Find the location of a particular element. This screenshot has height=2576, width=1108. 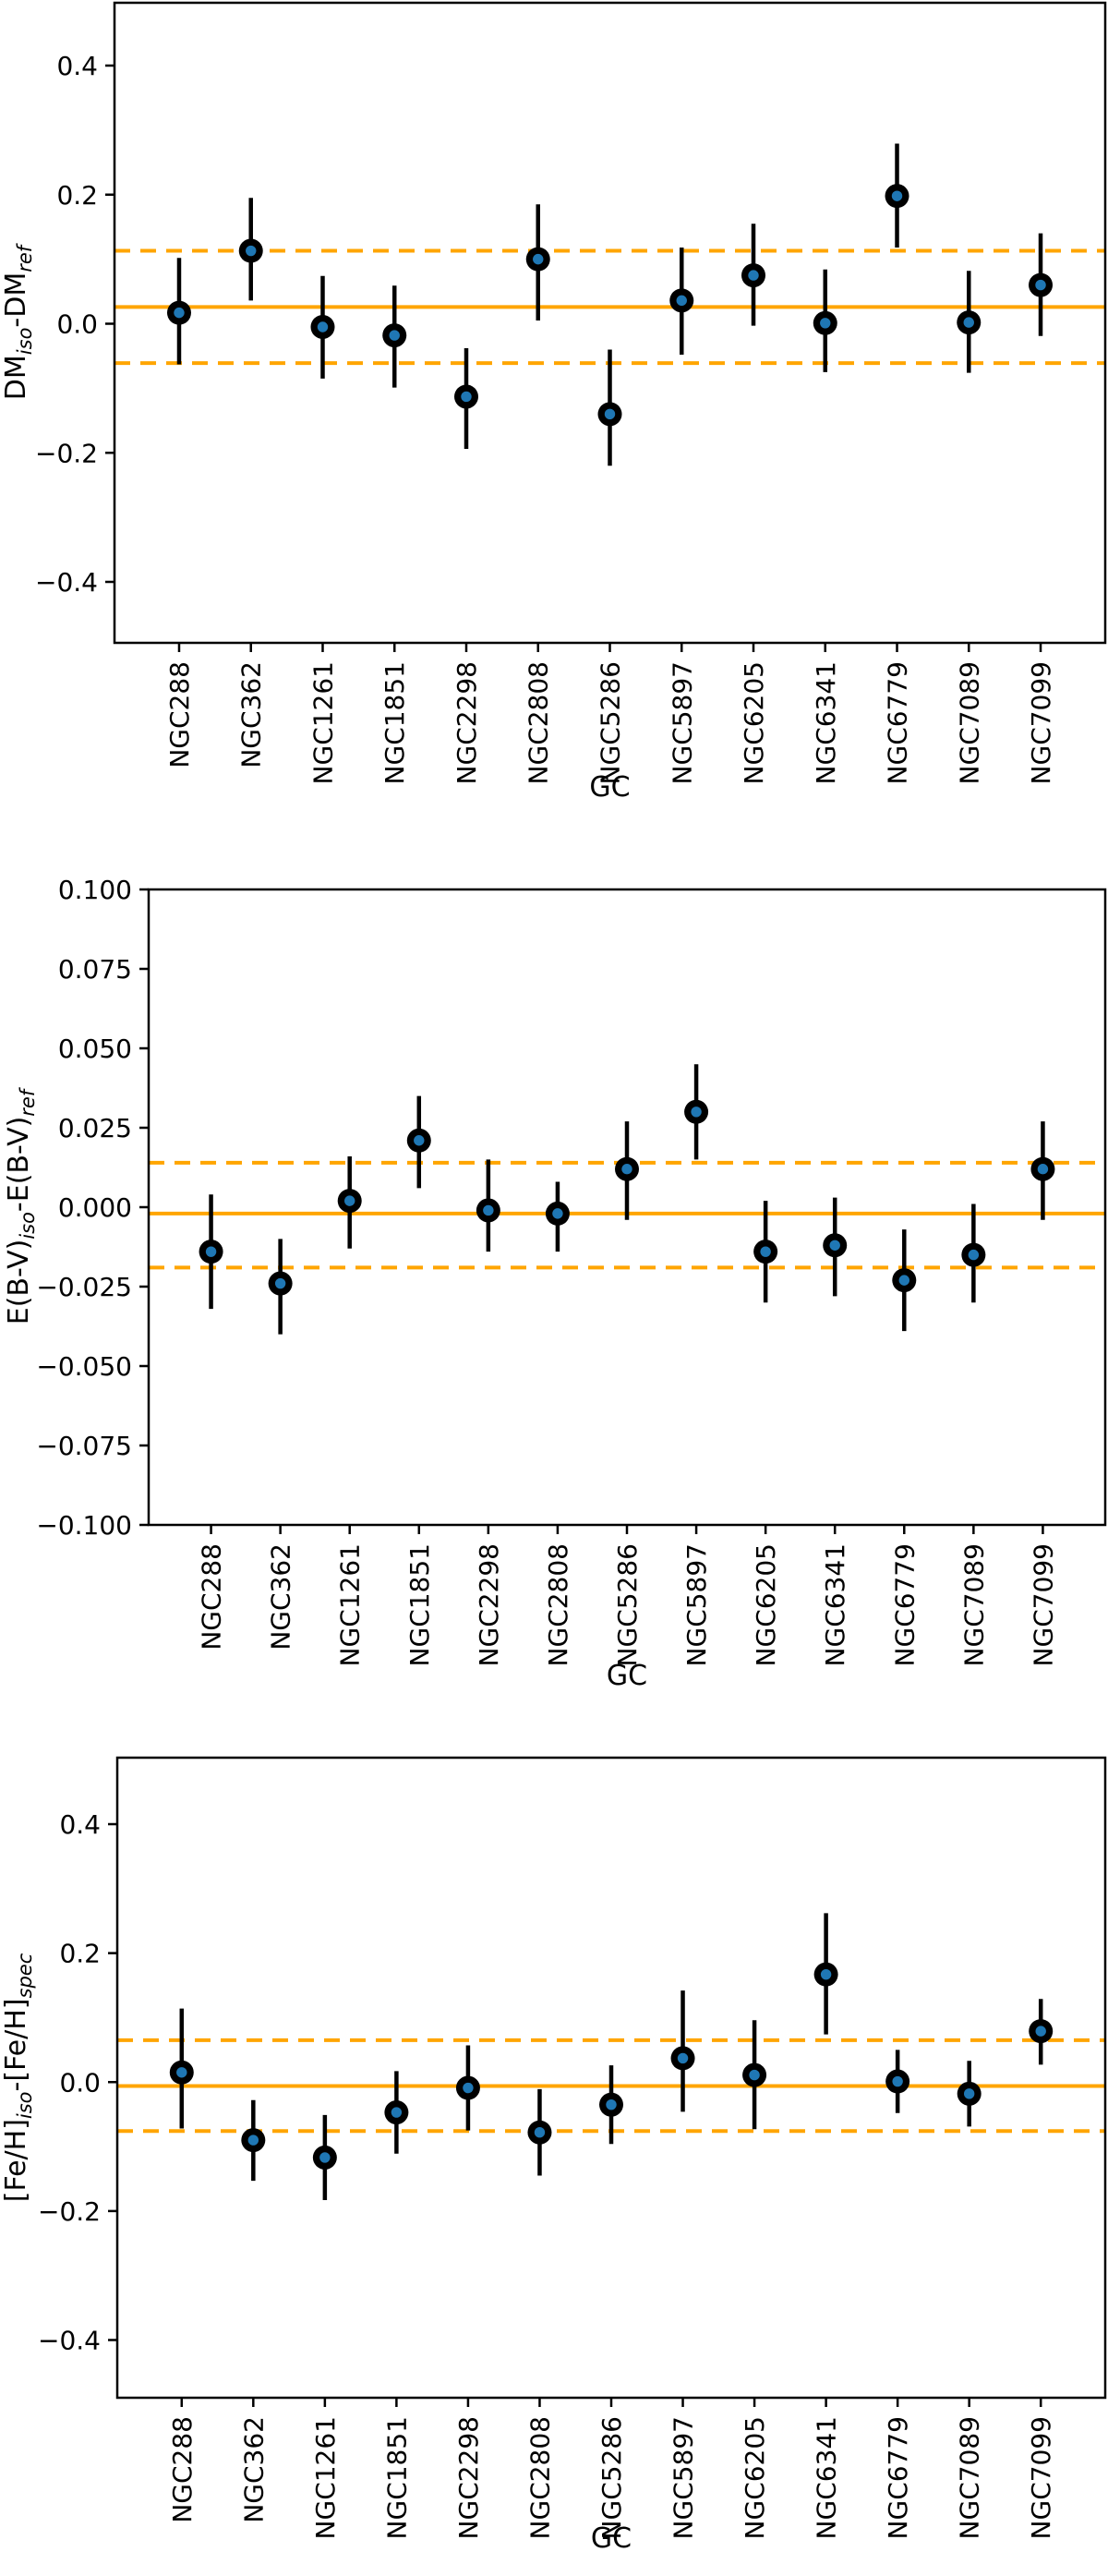

y-axis-title: DMiso-DMref is located at coordinates (18, 321).